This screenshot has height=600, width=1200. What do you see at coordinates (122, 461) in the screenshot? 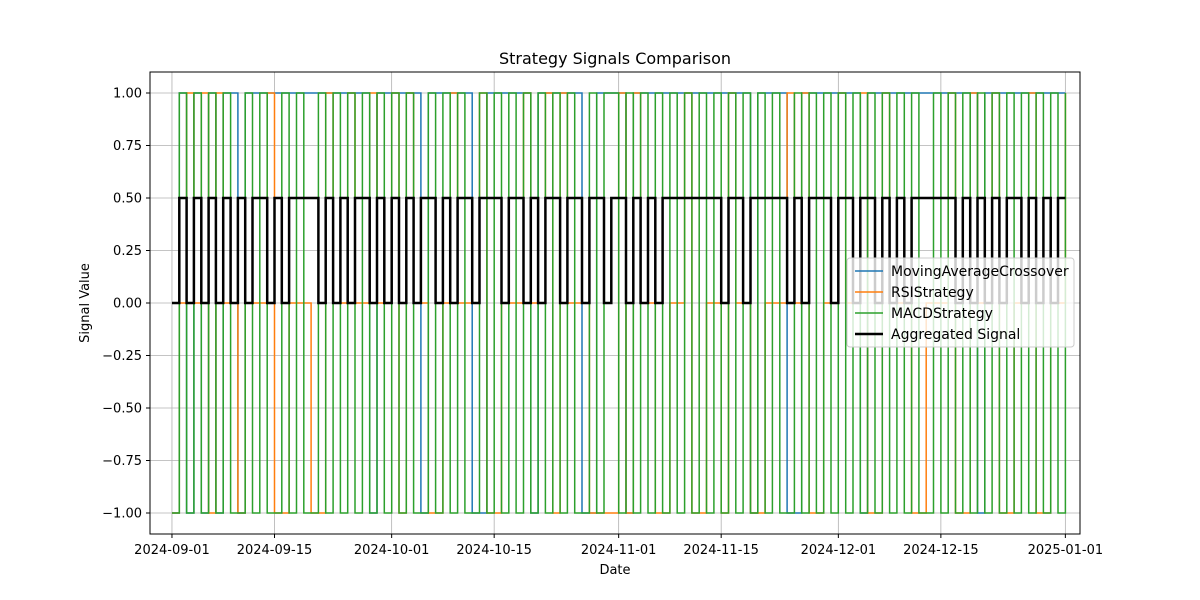
I see `y-tick-label: −0.75` at bounding box center [122, 461].